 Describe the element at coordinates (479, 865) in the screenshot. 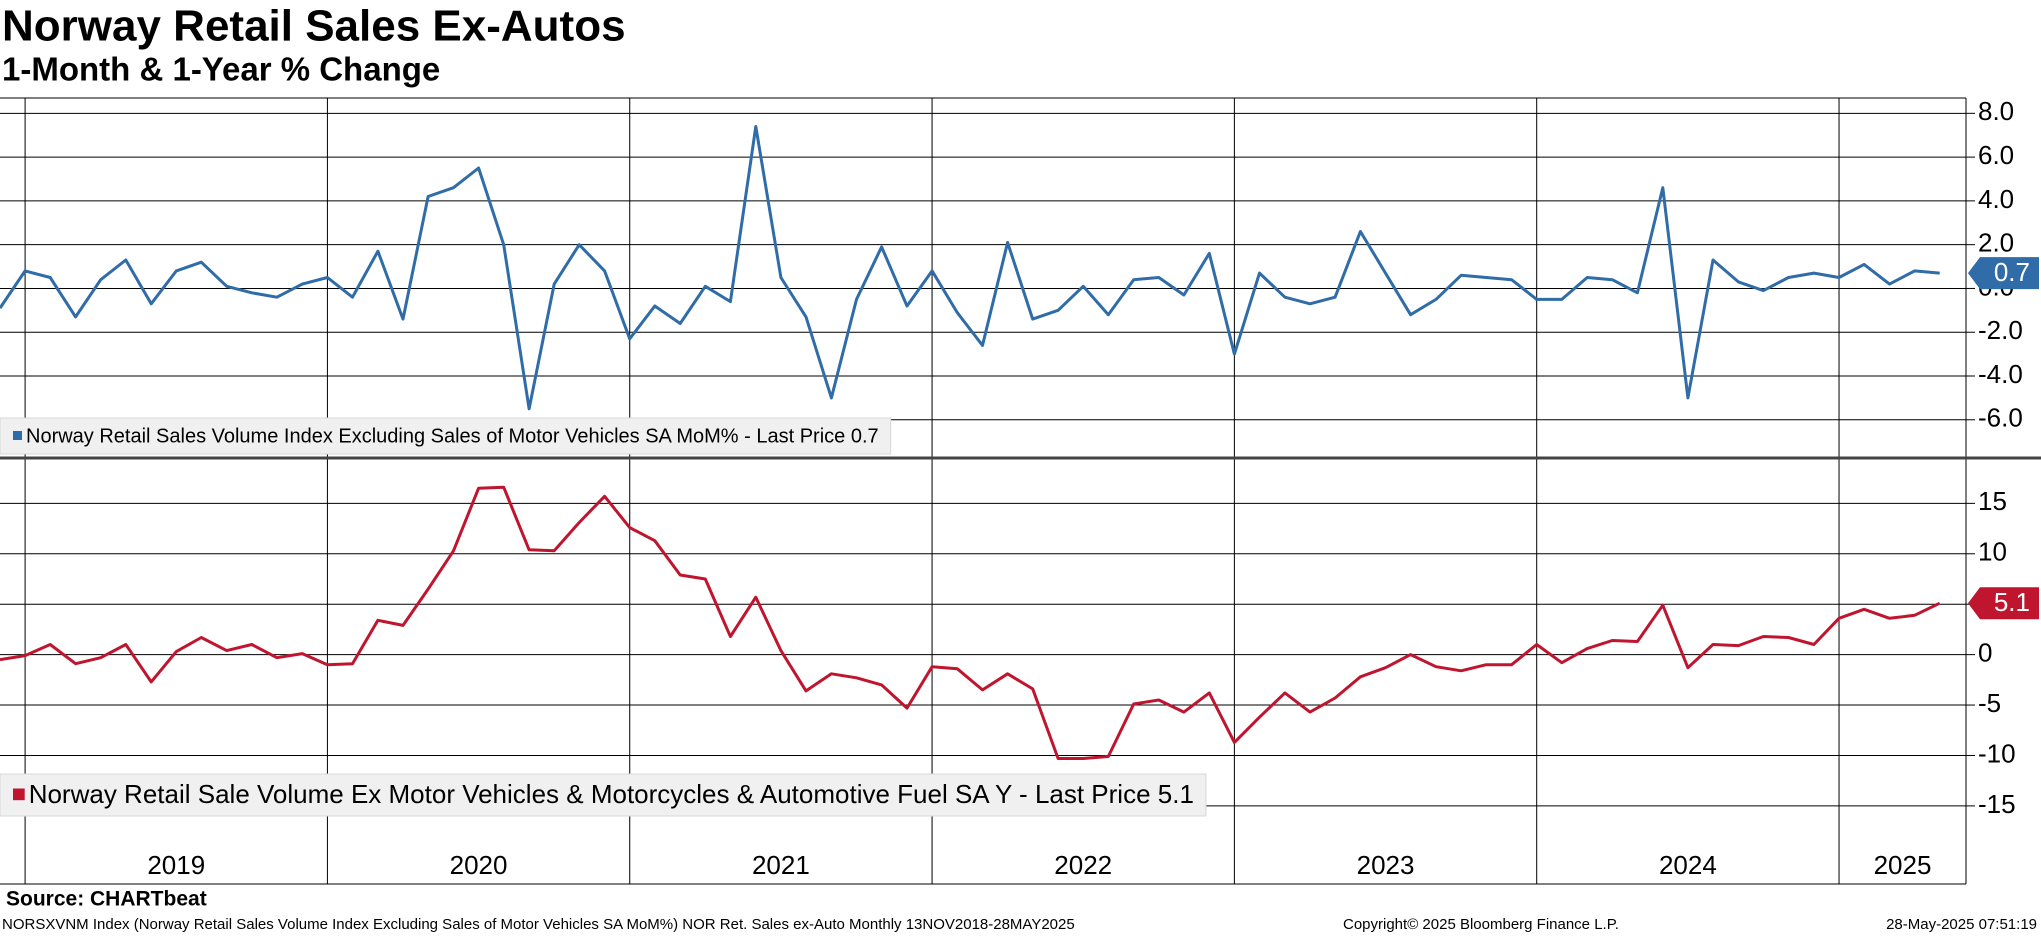

I see `x-tick-label: 2020` at that location.